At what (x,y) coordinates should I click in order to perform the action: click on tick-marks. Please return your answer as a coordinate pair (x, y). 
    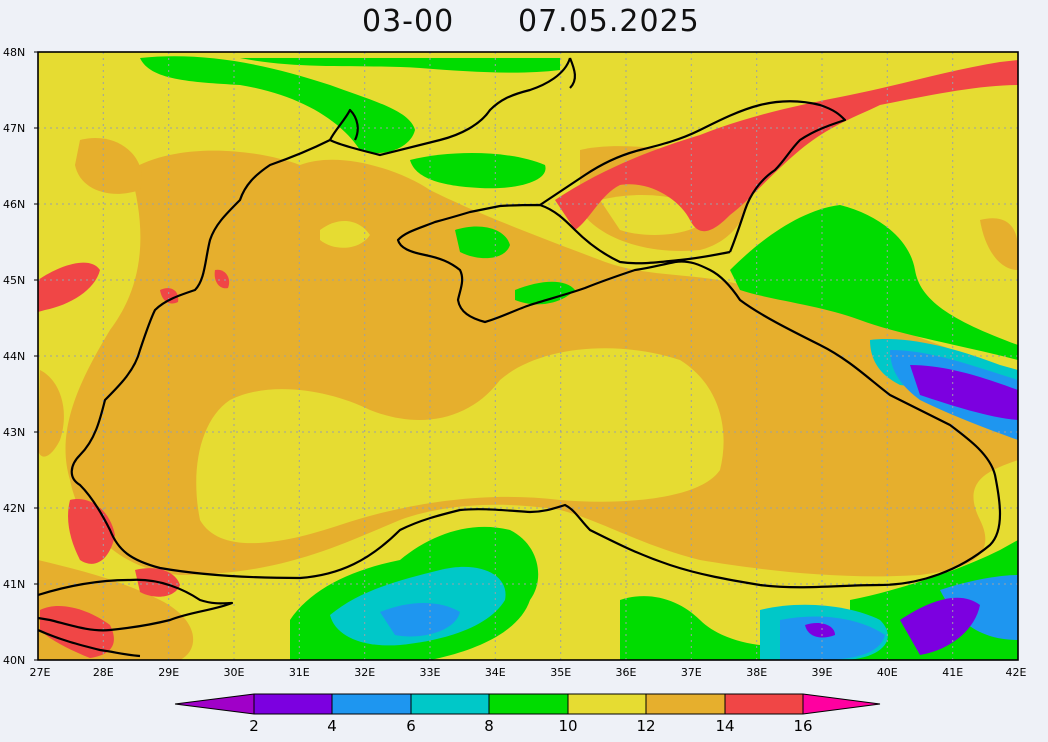
    Looking at the image, I should click on (36, 356).